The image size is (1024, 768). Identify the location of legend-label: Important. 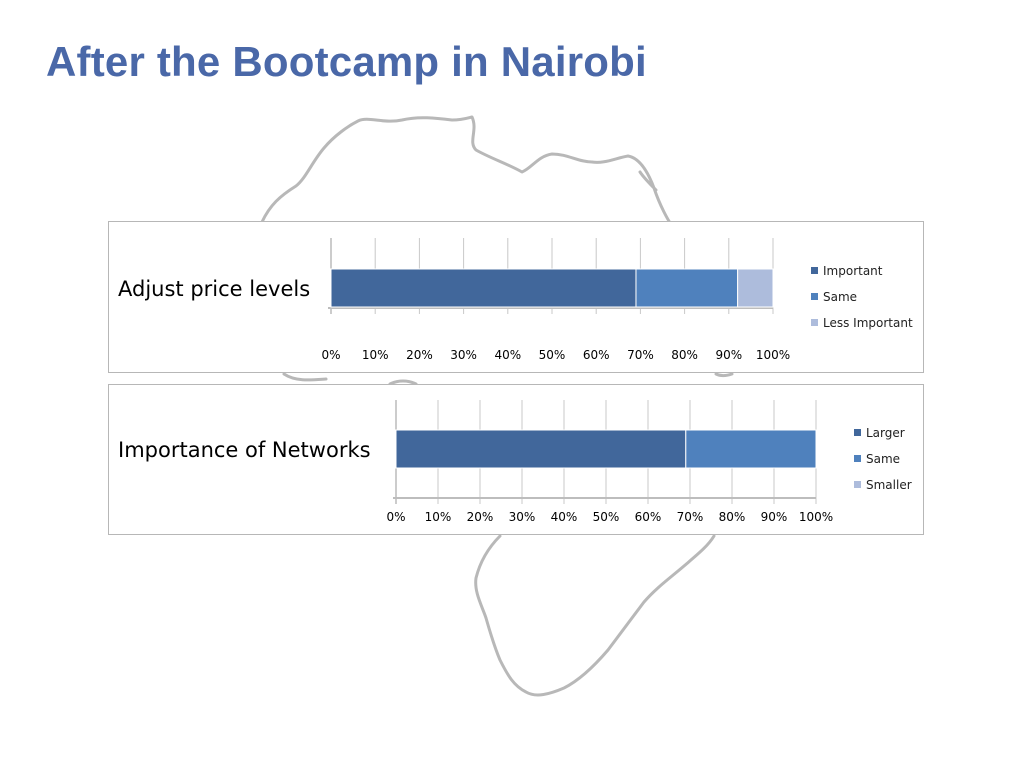
(853, 271).